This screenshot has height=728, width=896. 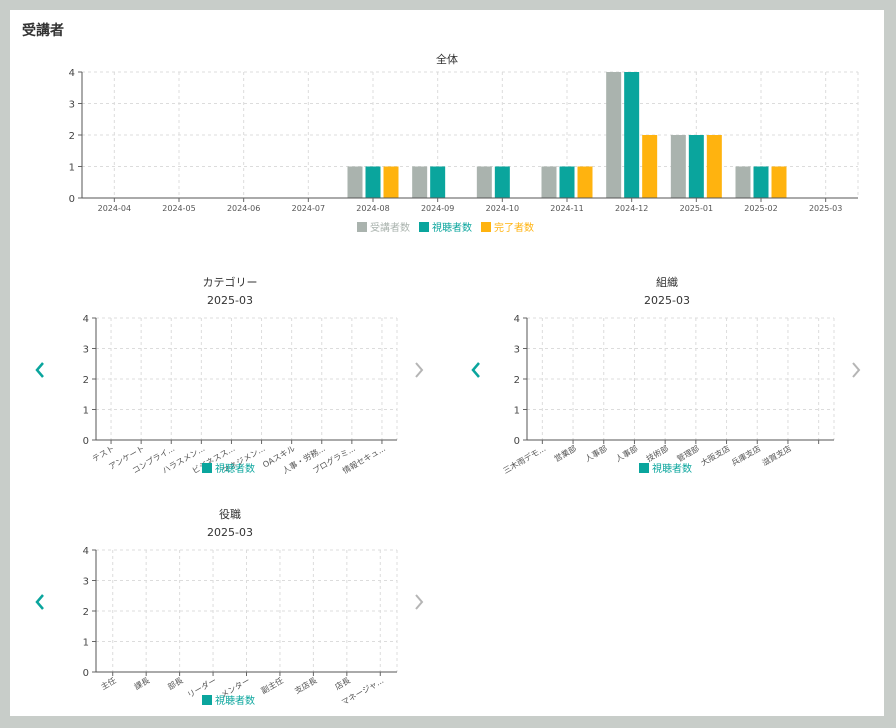 I want to click on category-prev-button, so click(x=40, y=370).